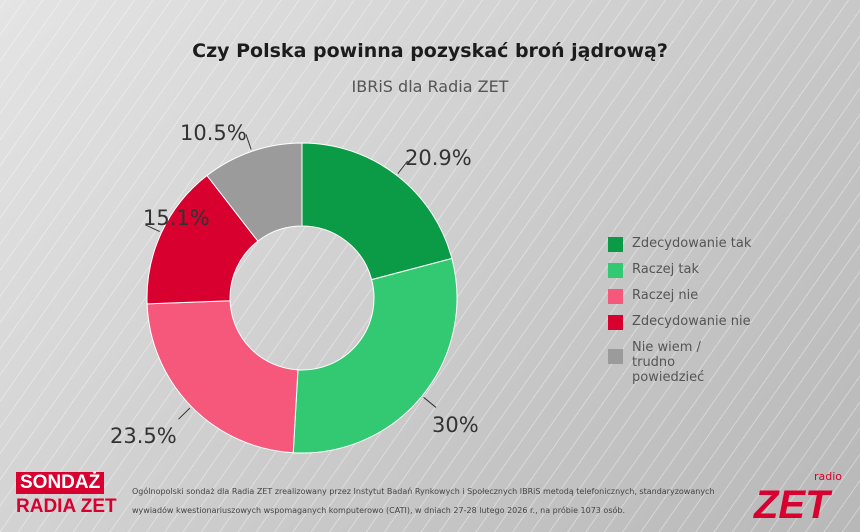 The height and width of the screenshot is (532, 860). Describe the element at coordinates (60, 483) in the screenshot. I see `logo-line1: SONDAŻ` at that location.